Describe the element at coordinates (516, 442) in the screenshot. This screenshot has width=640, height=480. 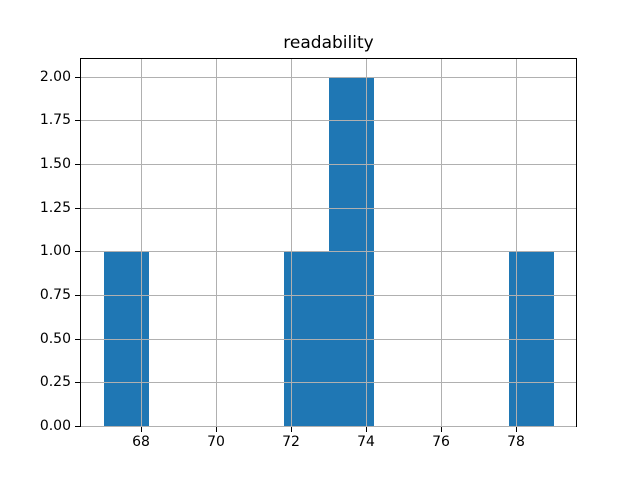
I see `x-tick-label: 78` at that location.